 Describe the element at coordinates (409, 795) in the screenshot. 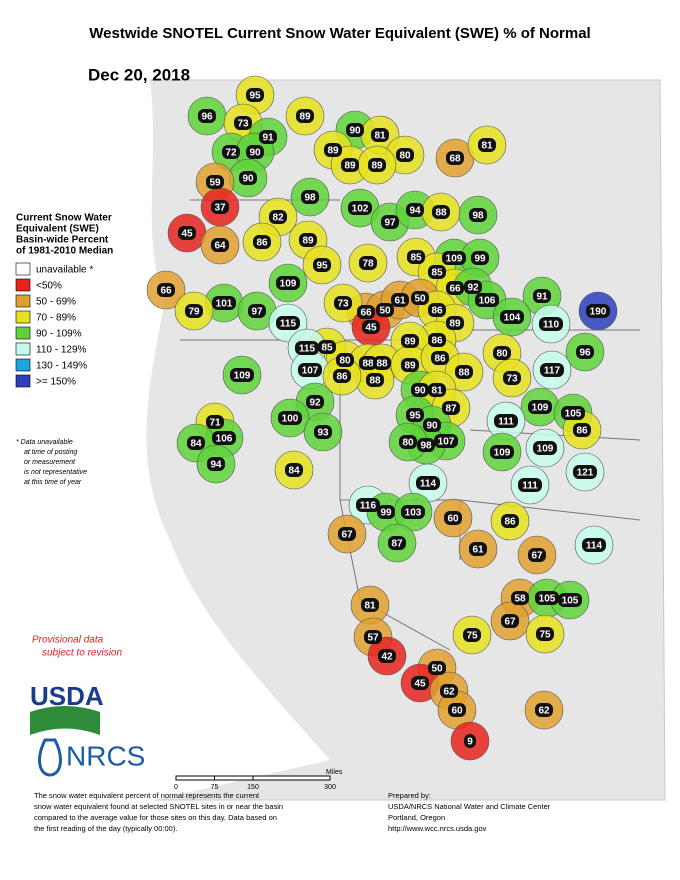

I see `footer-prepared: Prepared by:` at that location.